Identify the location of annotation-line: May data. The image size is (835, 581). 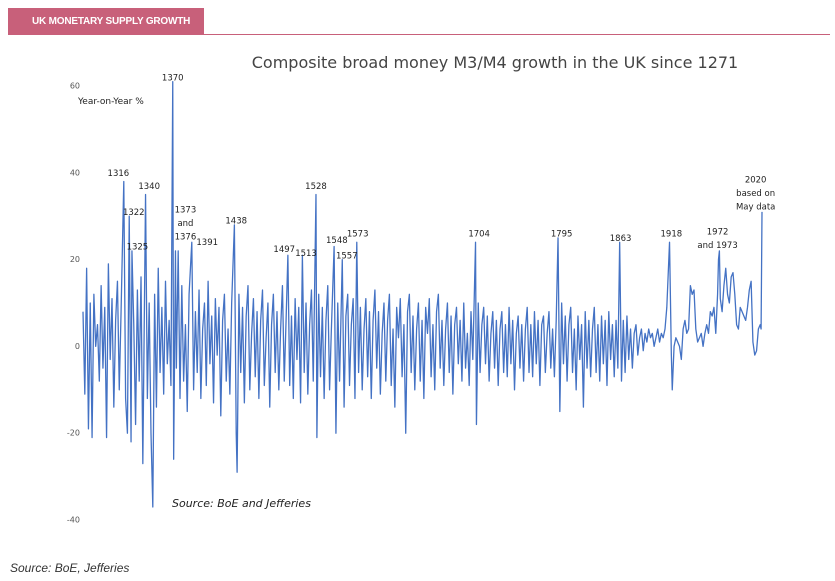
(755, 207).